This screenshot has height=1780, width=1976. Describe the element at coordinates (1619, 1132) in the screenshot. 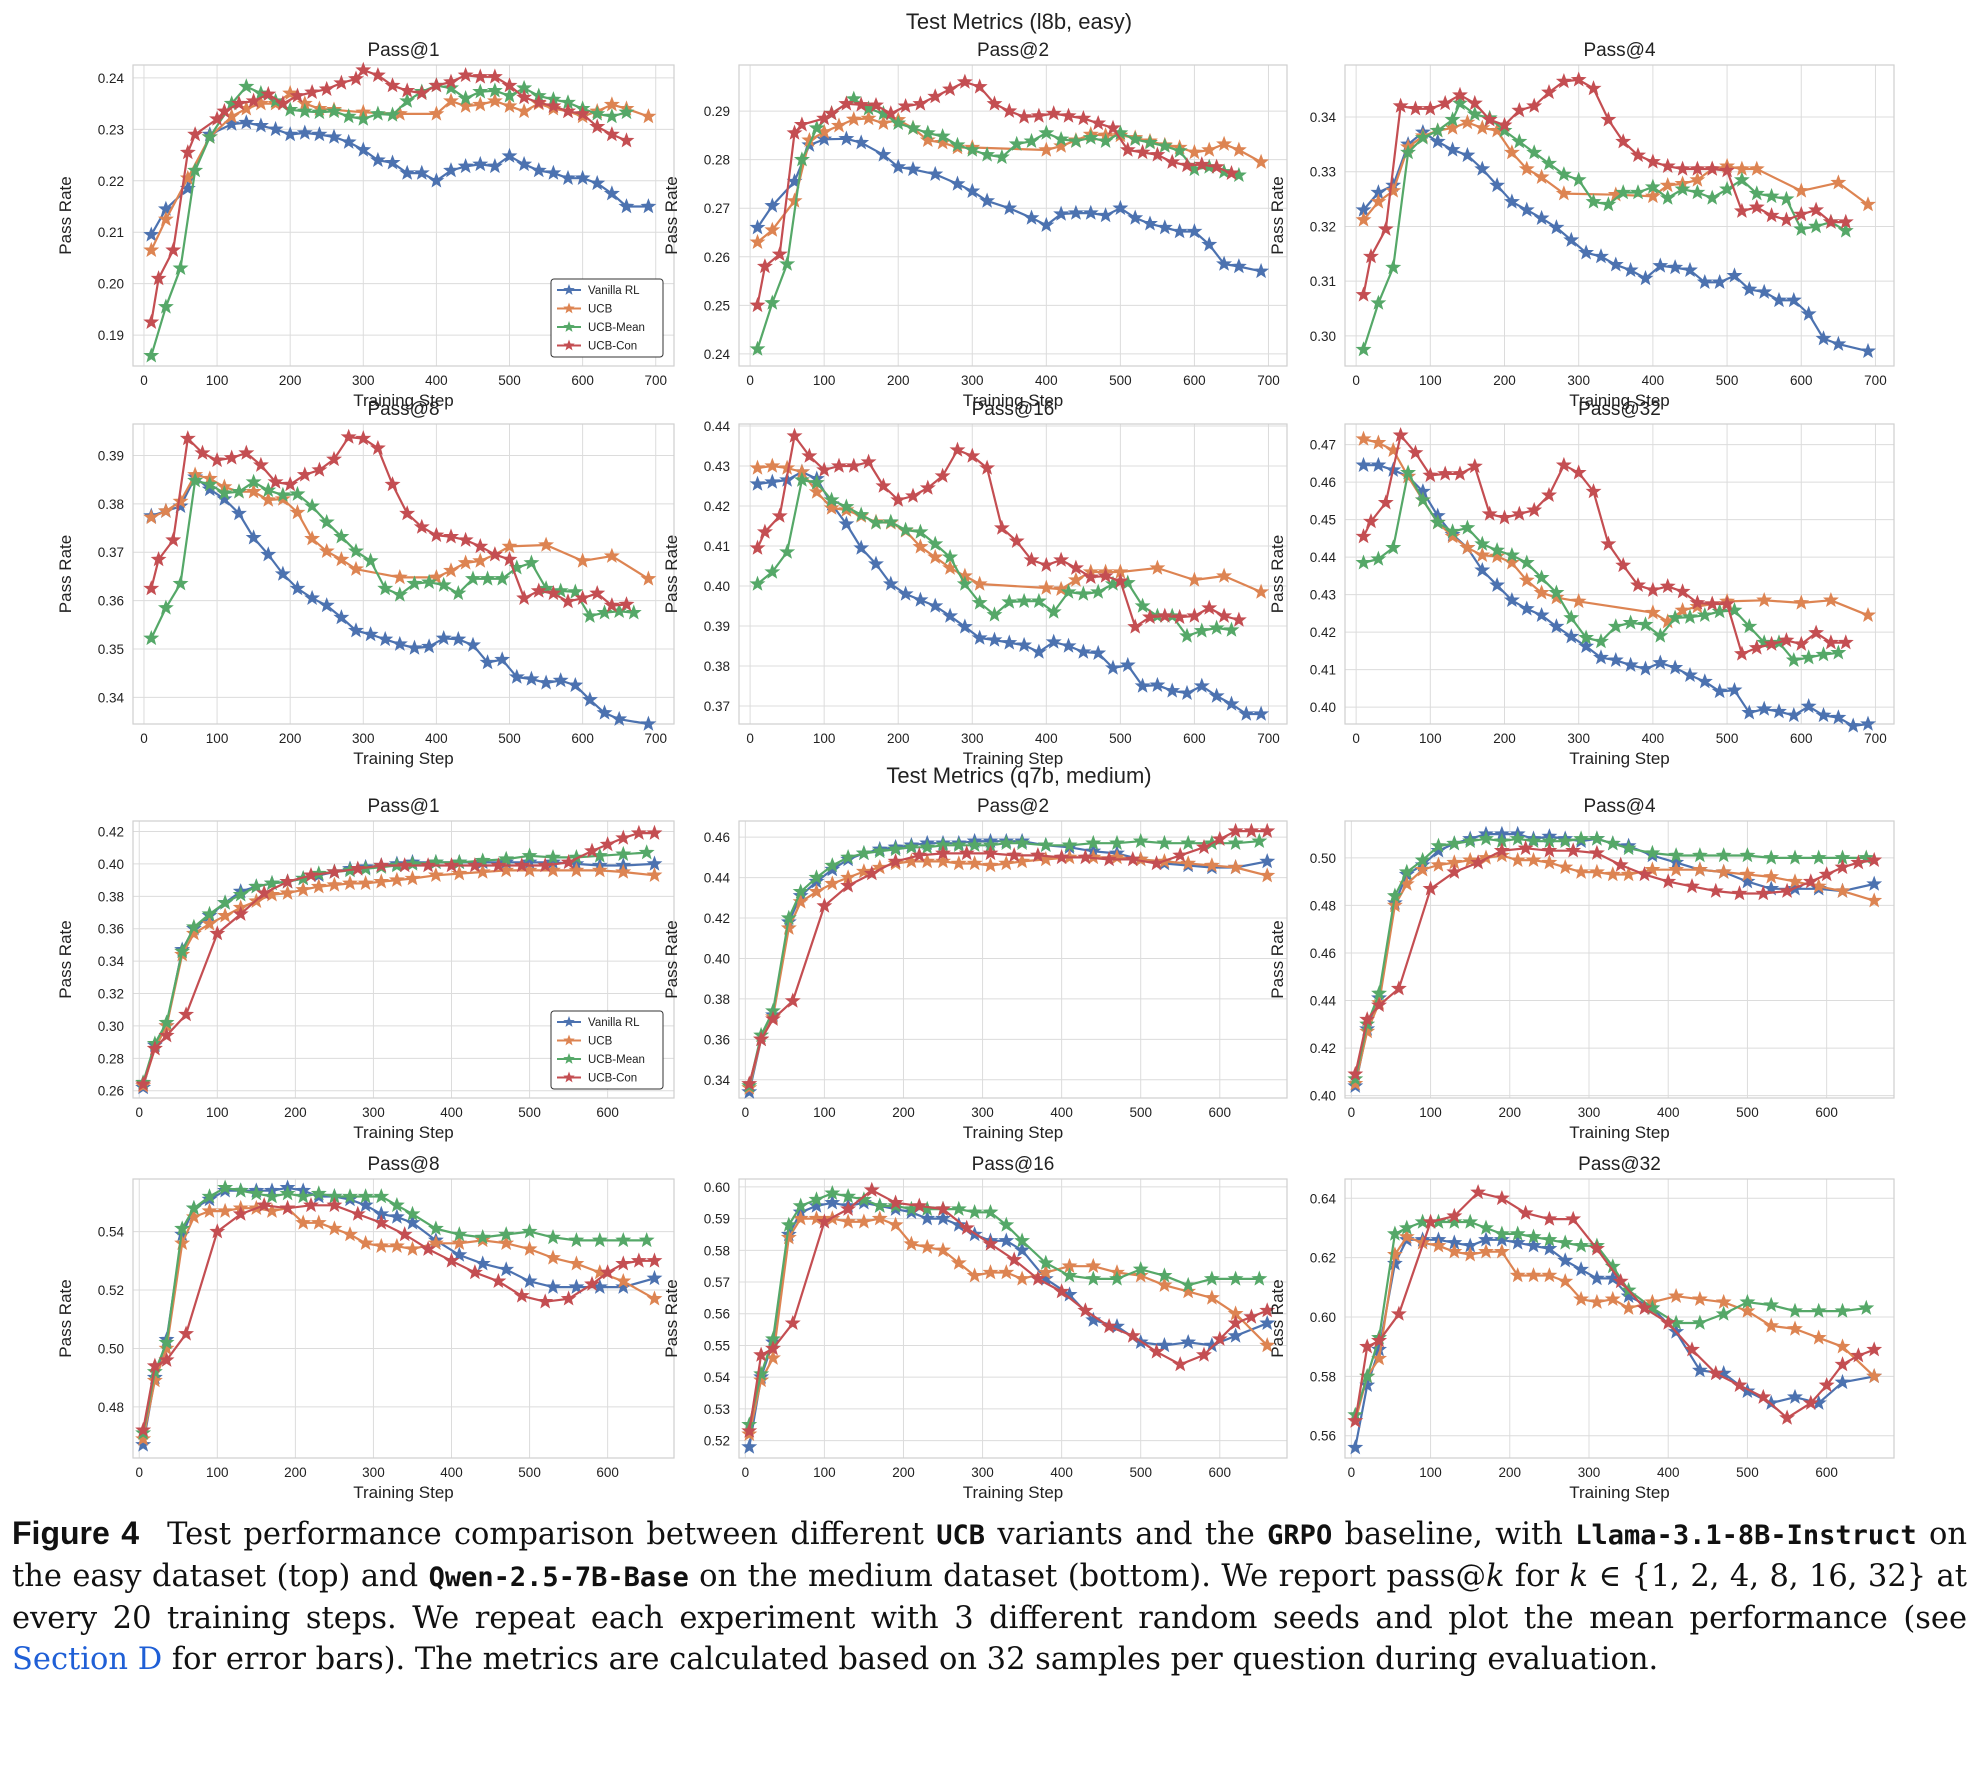

I see `x-axis-label: Training Step` at that location.